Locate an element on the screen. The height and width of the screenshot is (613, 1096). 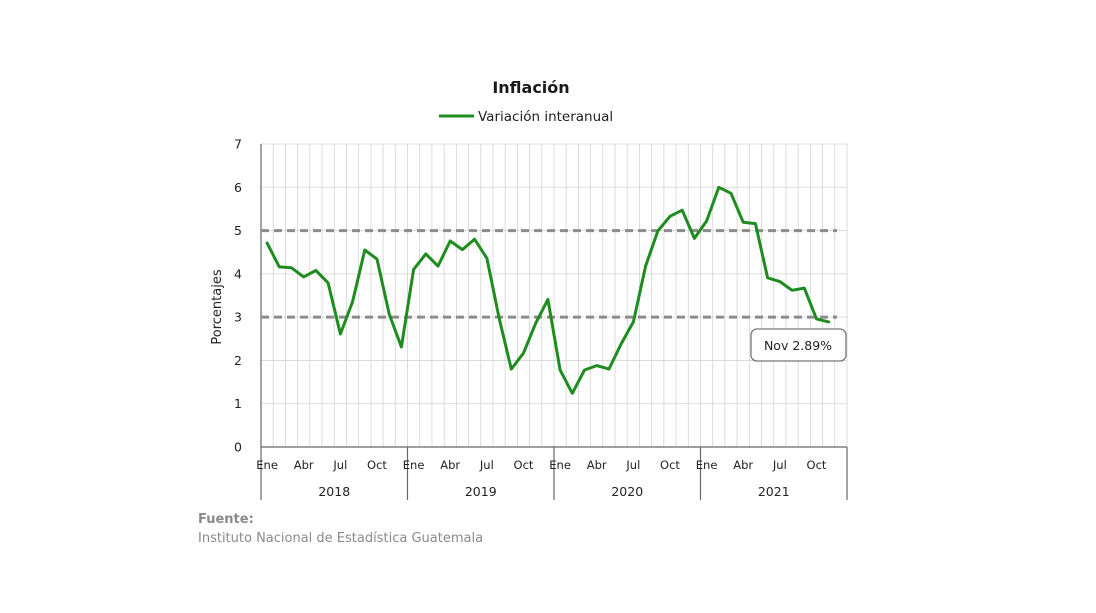
annotation-callout: Nov 2.89% is located at coordinates (798, 345).